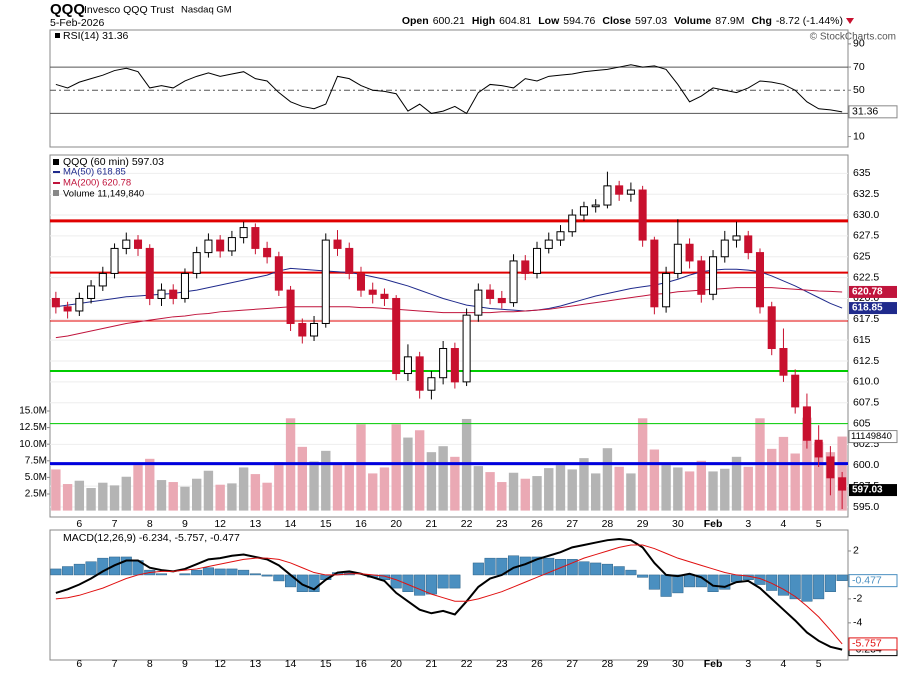 The width and height of the screenshot is (900, 673). Describe the element at coordinates (432, 664) in the screenshot. I see `x-tick-label: 21` at that location.